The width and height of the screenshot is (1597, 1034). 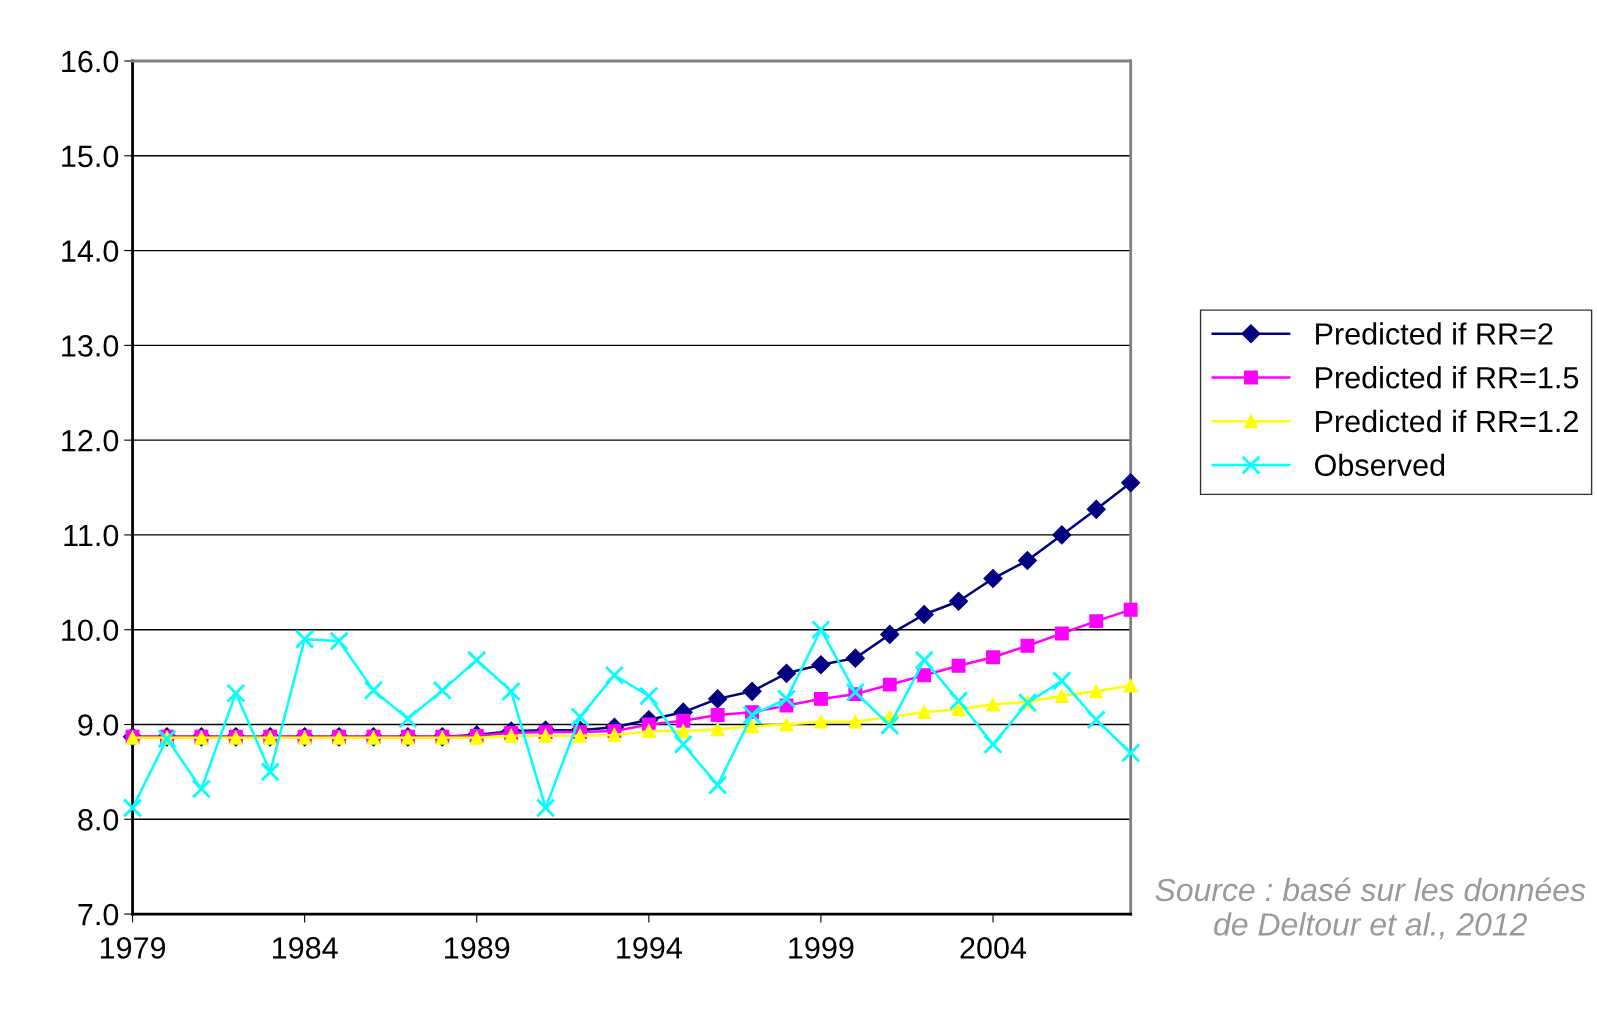 What do you see at coordinates (1434, 333) in the screenshot?
I see `legend-label: Predicted if RR=2` at bounding box center [1434, 333].